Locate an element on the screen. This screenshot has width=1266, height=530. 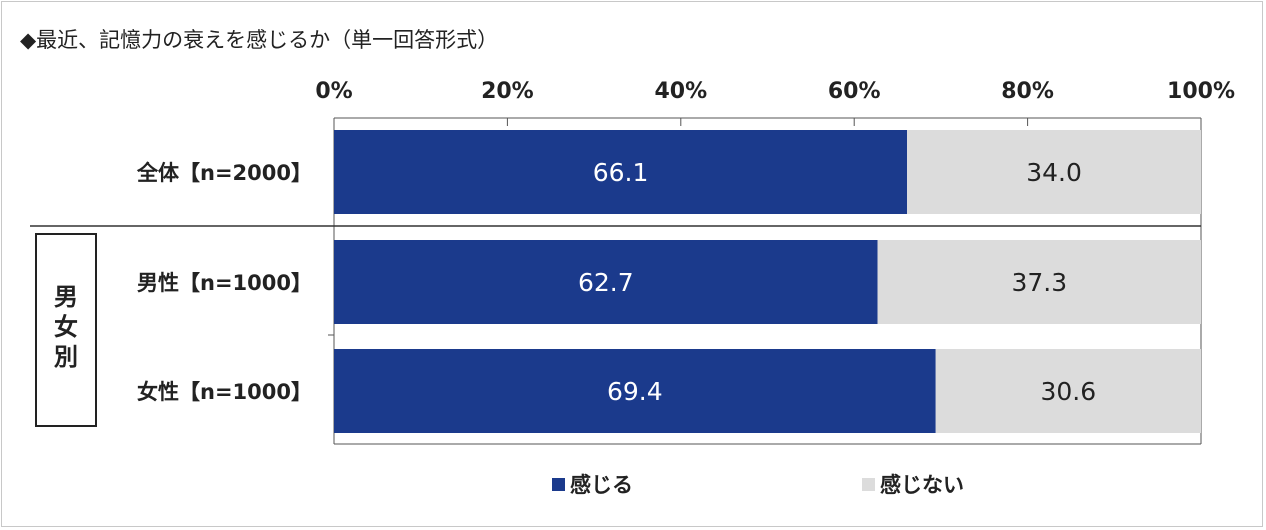
group-box is located at coordinates (66, 330).